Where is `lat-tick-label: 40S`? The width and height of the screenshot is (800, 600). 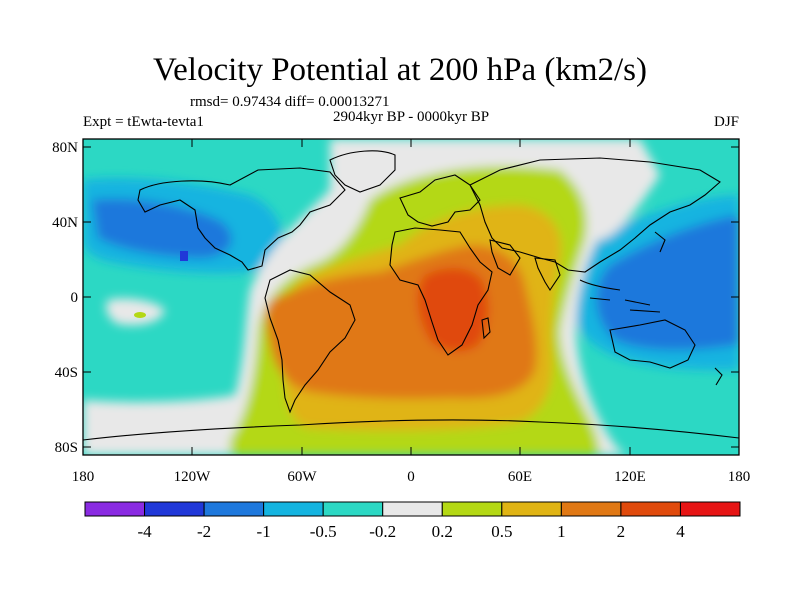 lat-tick-label: 40S is located at coordinates (66, 373).